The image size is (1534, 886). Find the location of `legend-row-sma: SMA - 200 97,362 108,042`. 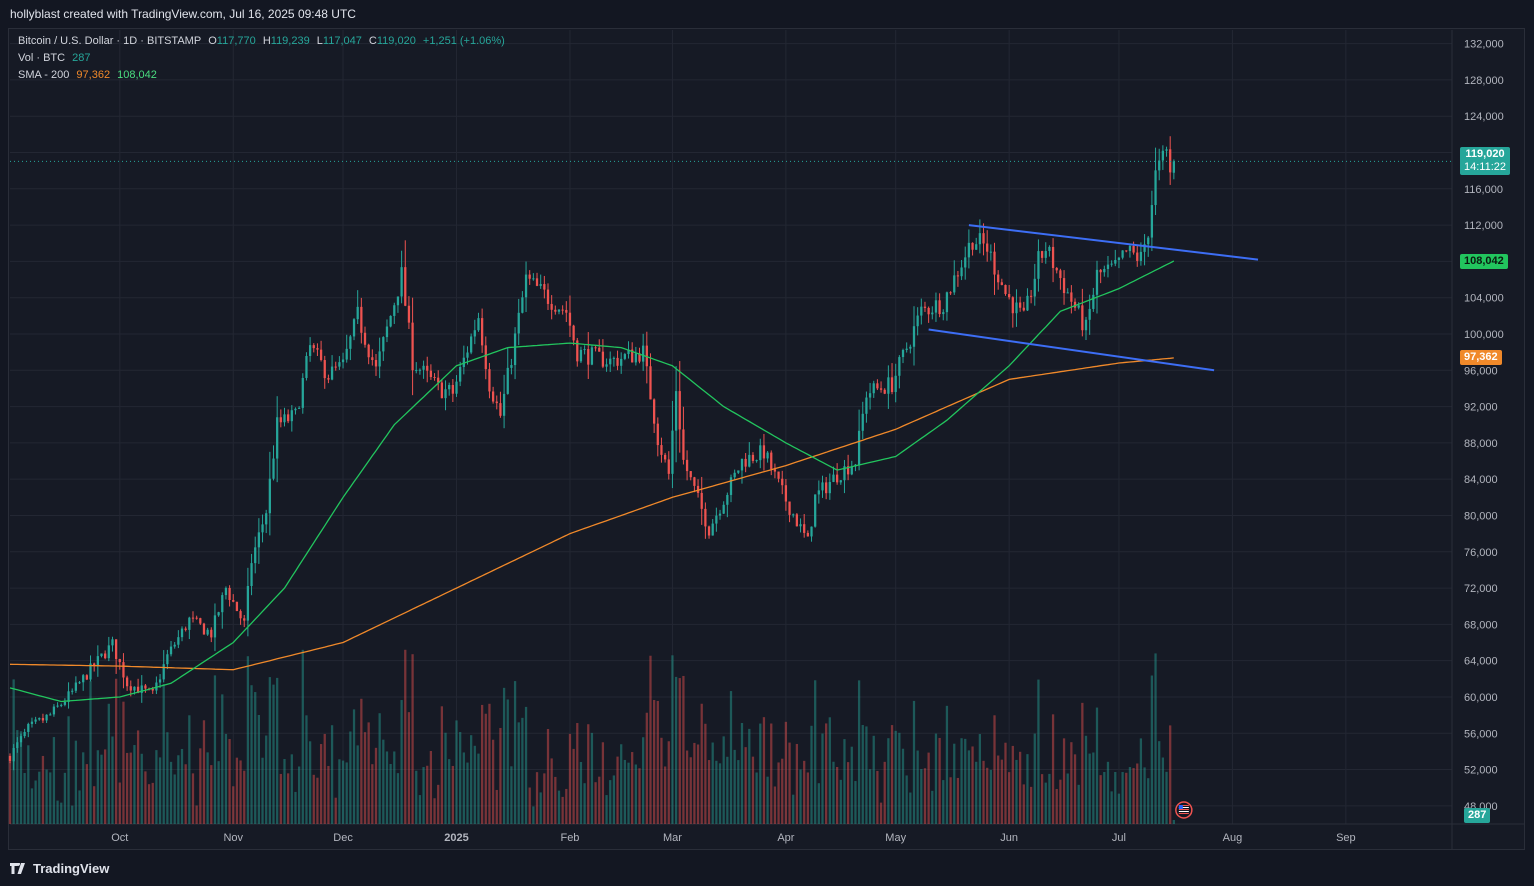

legend-row-sma: SMA - 200 97,362 108,042 is located at coordinates (89, 75).